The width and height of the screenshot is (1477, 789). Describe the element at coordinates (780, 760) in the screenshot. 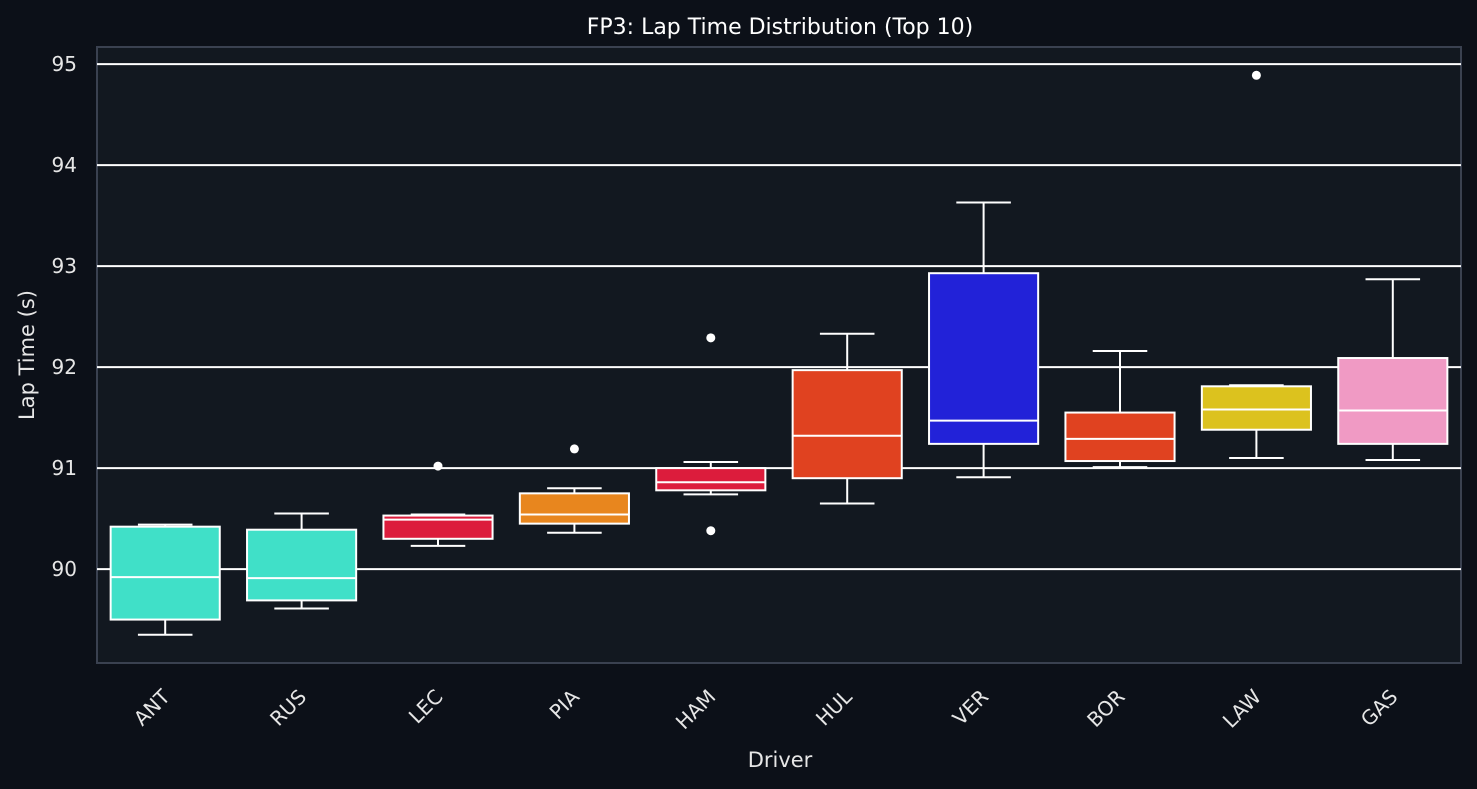

I see `x-axis-label: Driver` at that location.